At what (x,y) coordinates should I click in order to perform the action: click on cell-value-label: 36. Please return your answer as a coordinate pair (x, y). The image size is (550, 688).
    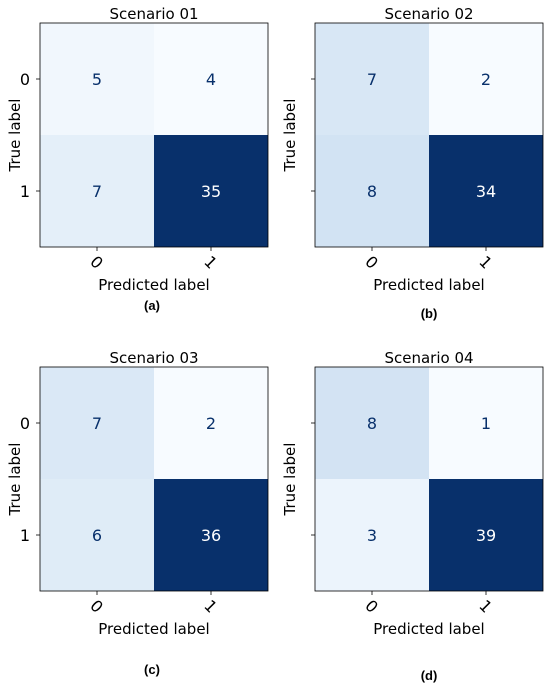
    Looking at the image, I should click on (211, 535).